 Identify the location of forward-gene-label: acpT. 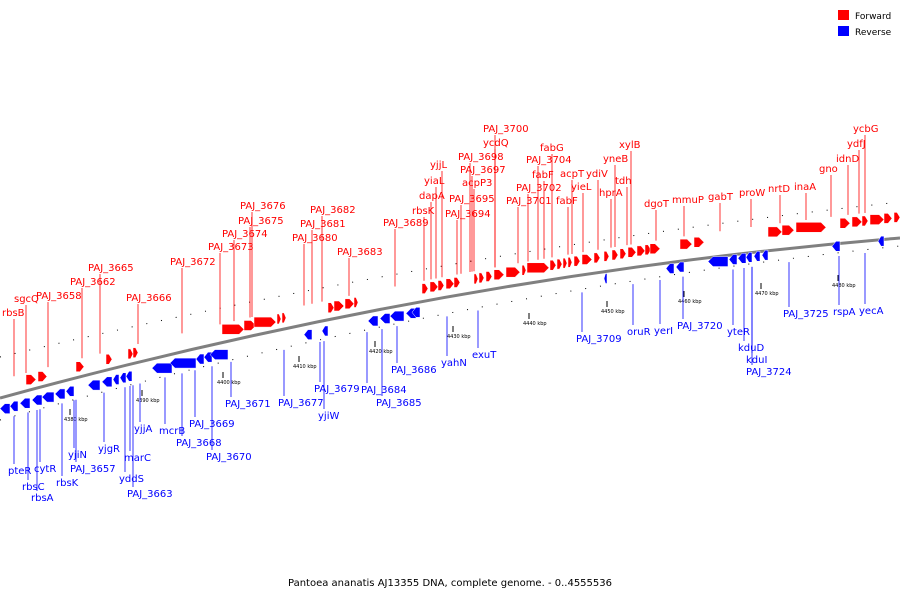
(572, 174).